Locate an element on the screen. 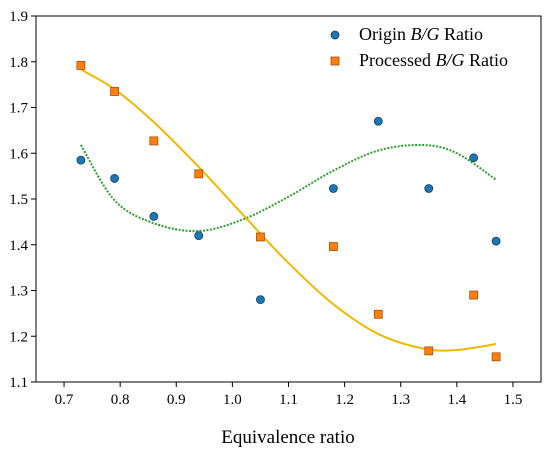 This screenshot has width=550, height=451. y-tick-label: 1.1 is located at coordinates (18, 383).